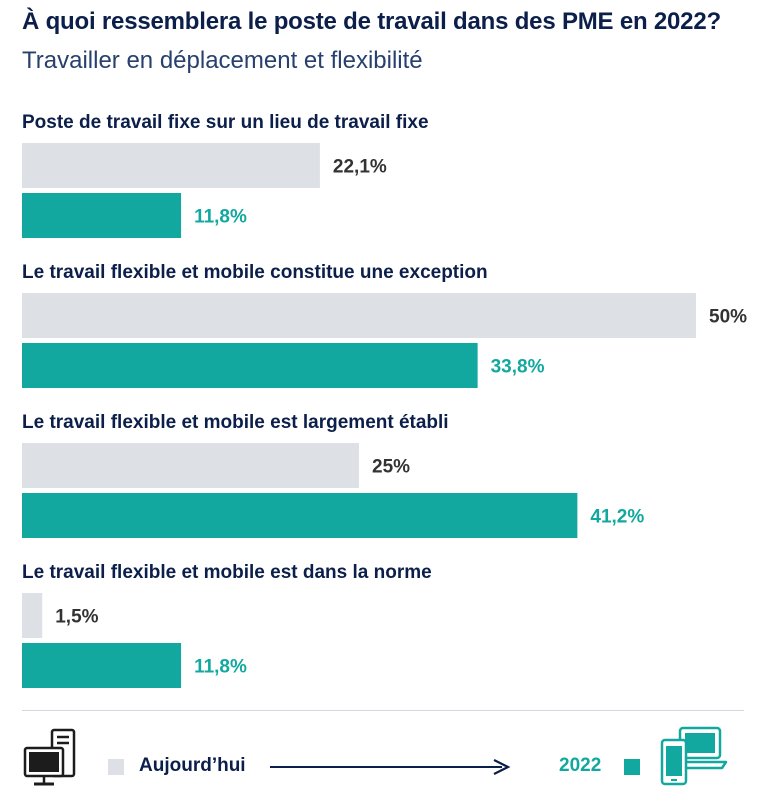  I want to click on chart-subtitle: Travailler en déplacement et flexibilité, so click(222, 60).